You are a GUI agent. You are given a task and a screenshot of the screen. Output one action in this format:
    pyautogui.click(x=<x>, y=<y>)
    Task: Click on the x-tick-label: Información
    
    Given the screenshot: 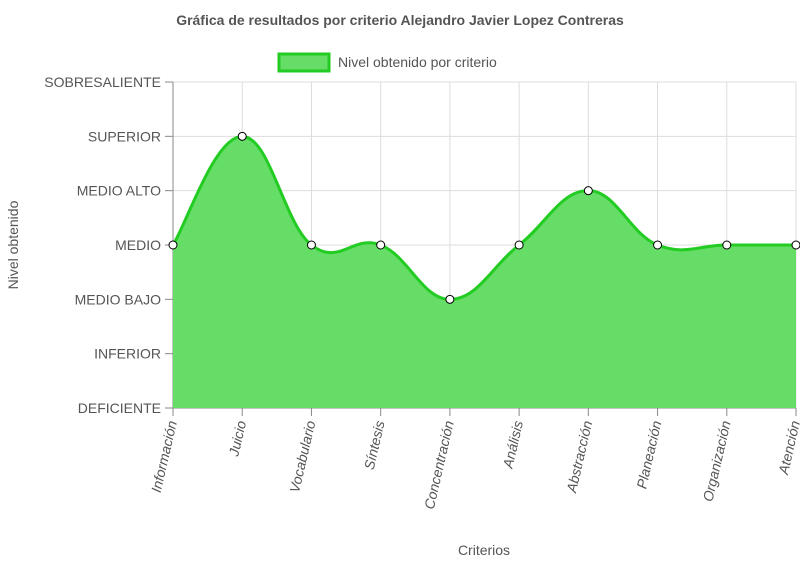 What is the action you would take?
    pyautogui.click(x=164, y=456)
    